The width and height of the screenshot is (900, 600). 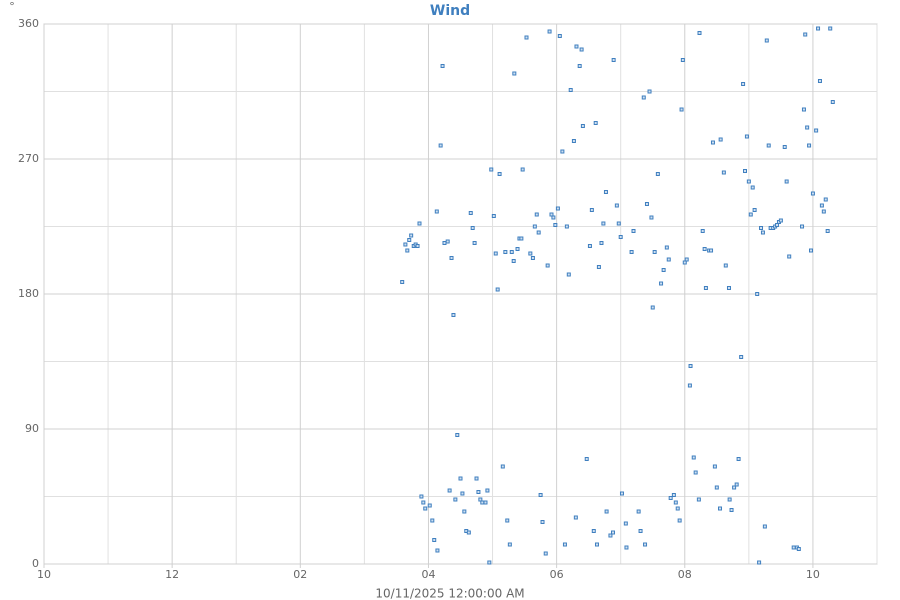 What do you see at coordinates (32, 428) in the screenshot?
I see `y-tick-label: 90` at bounding box center [32, 428].